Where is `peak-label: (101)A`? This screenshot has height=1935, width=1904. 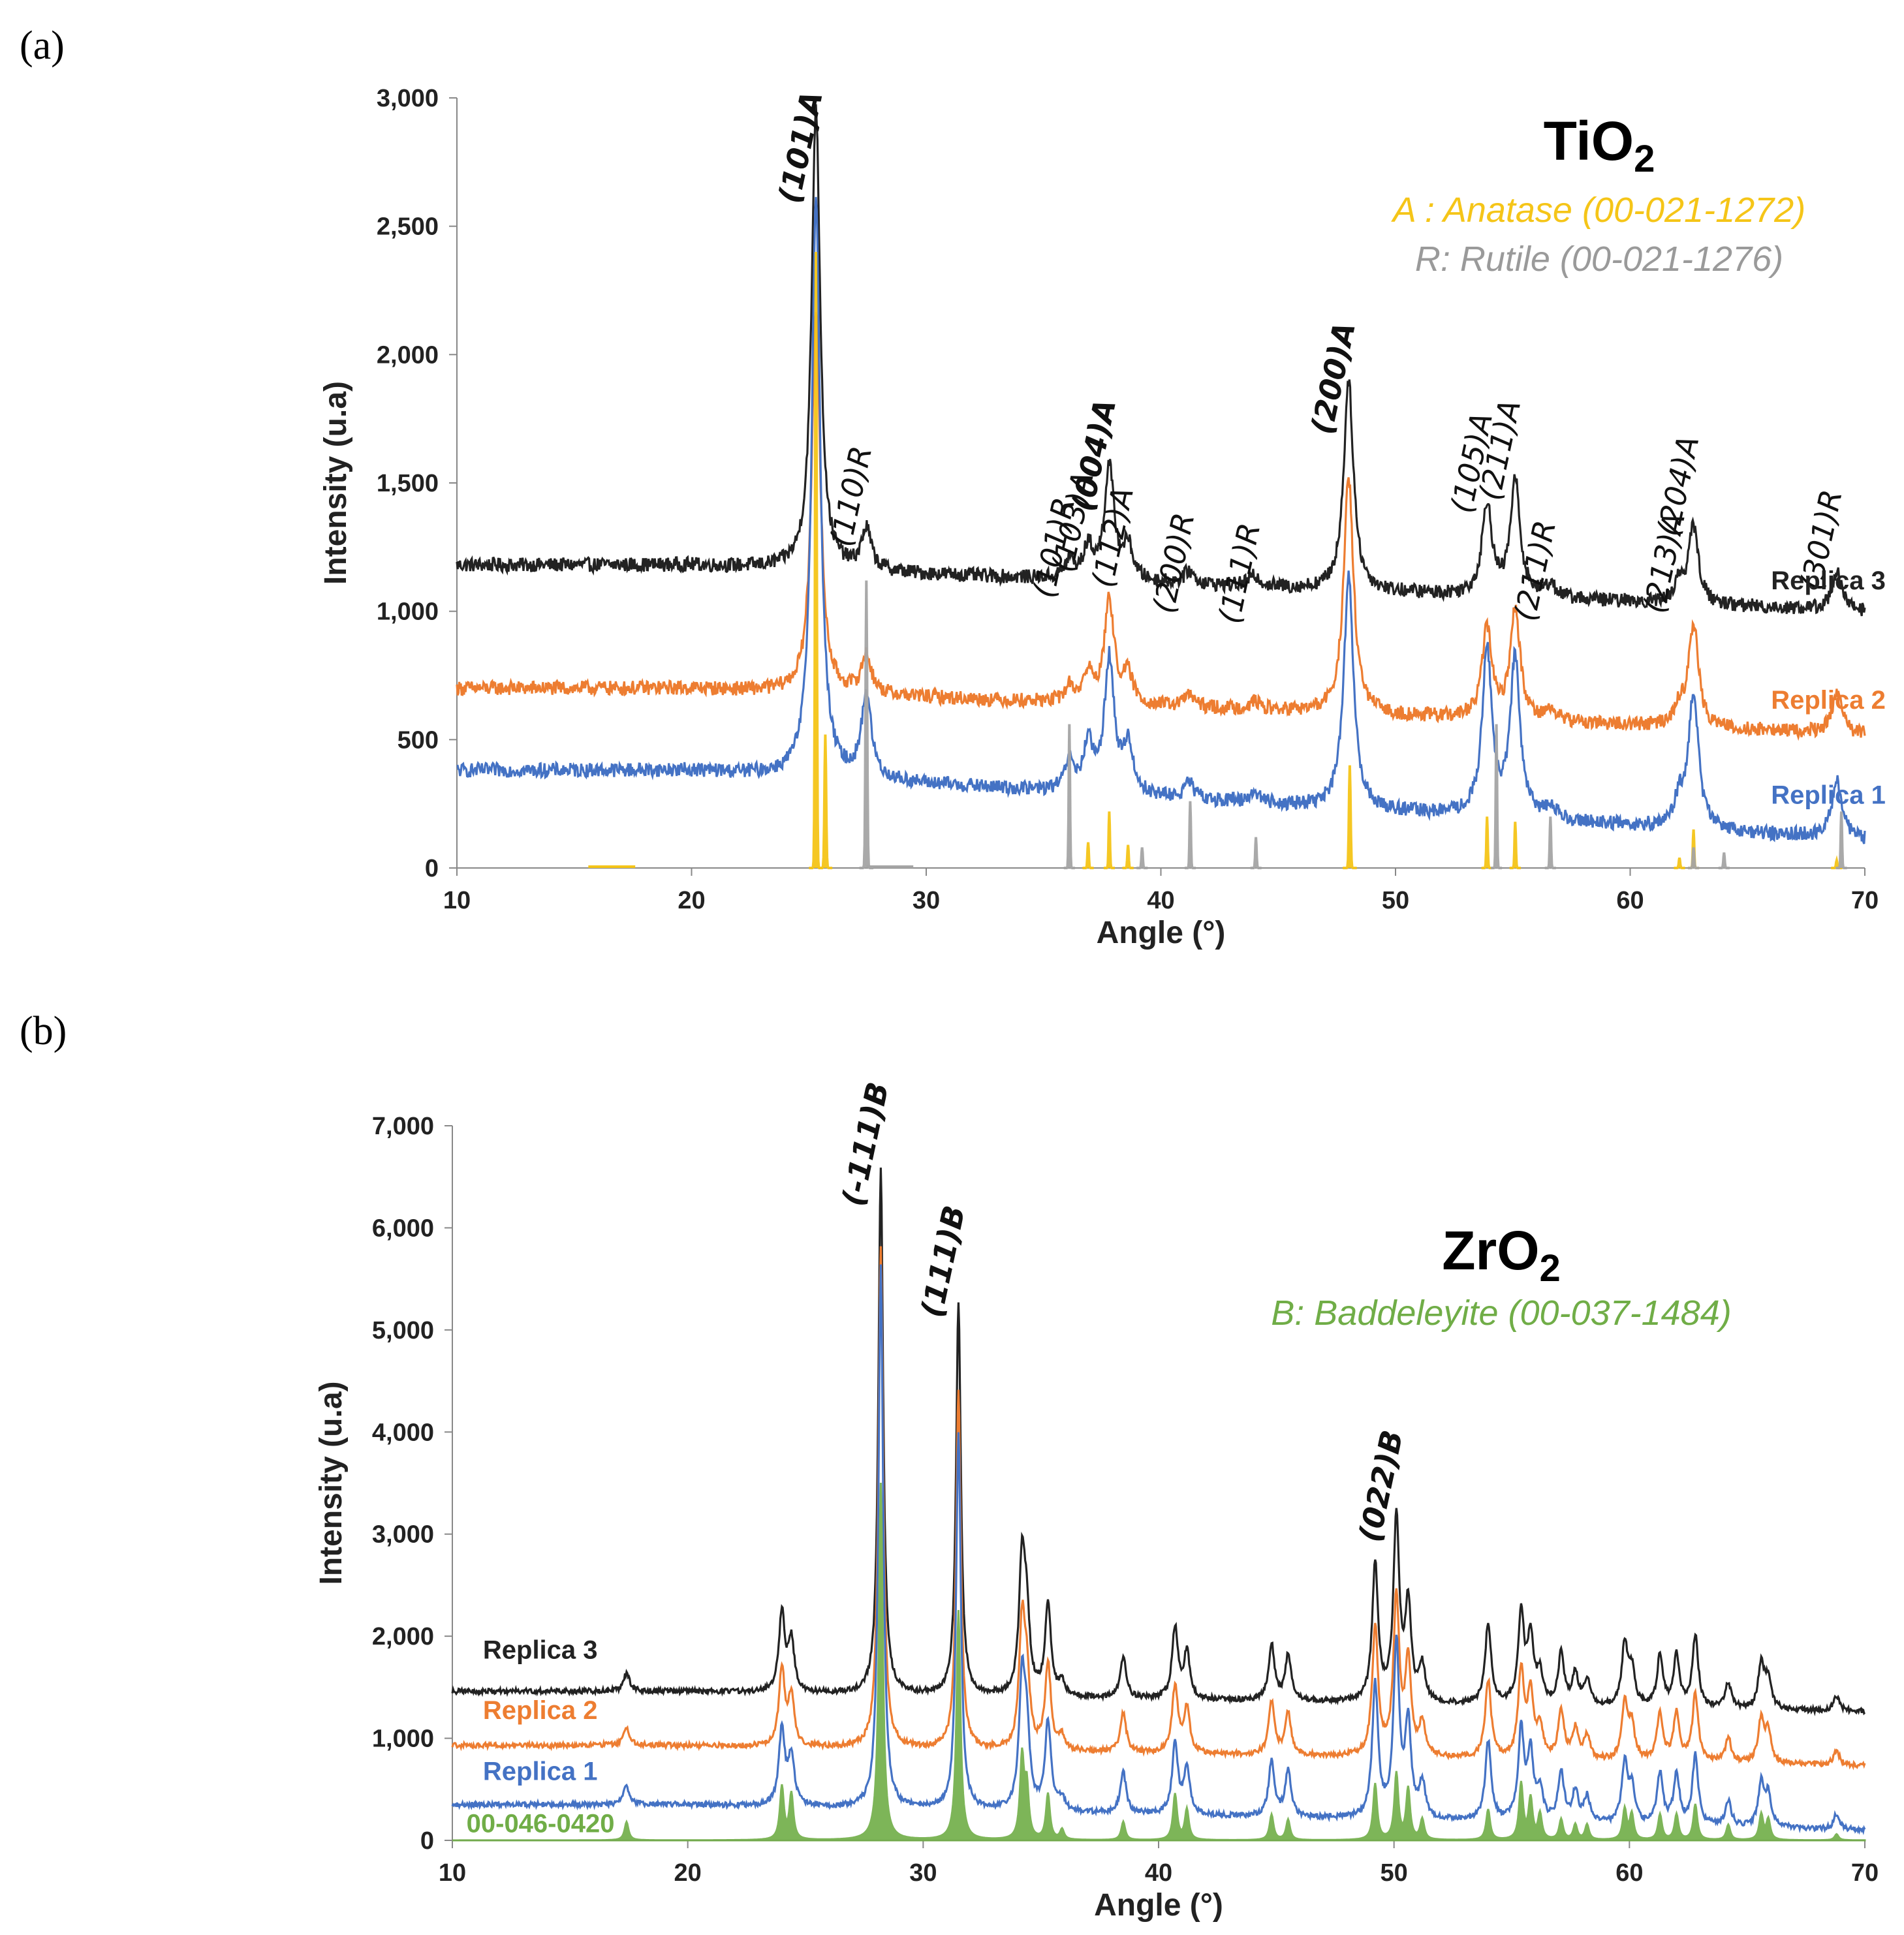
peak-label: (101)A is located at coordinates (801, 147).